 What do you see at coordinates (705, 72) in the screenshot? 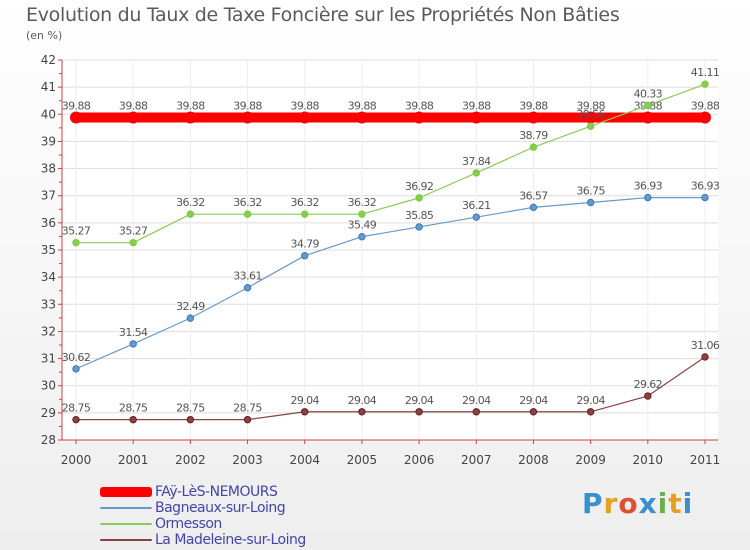
I see `data-label: 41.11` at bounding box center [705, 72].